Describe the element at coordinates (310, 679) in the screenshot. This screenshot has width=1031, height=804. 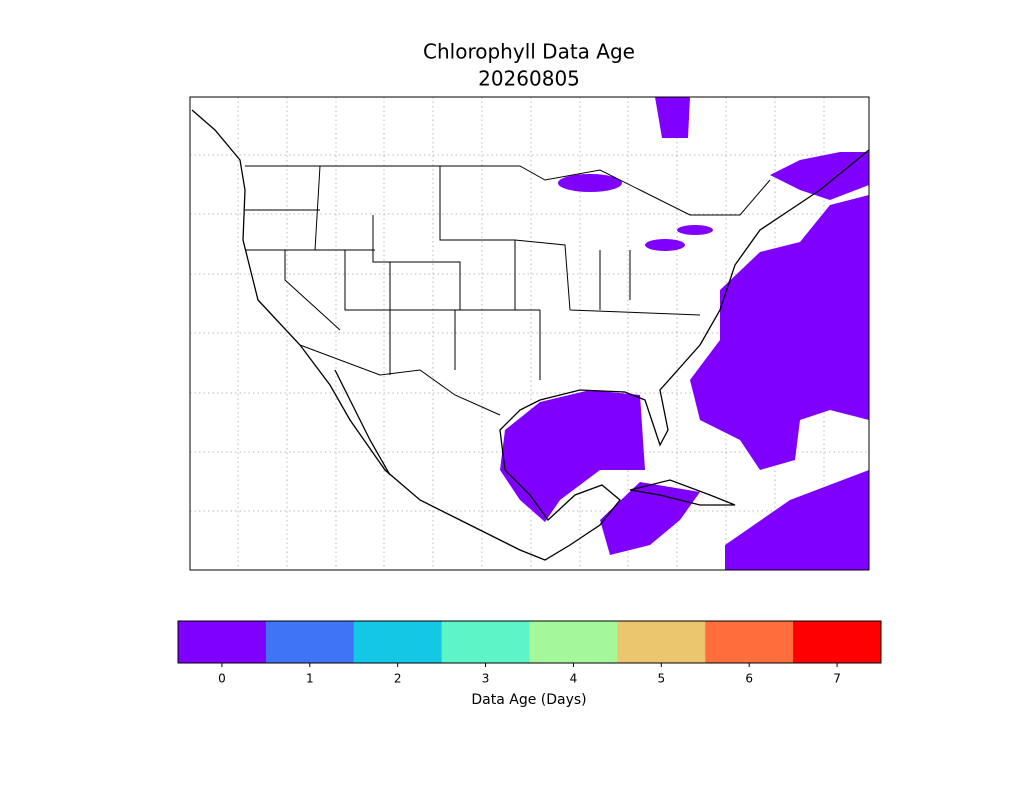
I see `colorbar-tick-label: 1` at that location.